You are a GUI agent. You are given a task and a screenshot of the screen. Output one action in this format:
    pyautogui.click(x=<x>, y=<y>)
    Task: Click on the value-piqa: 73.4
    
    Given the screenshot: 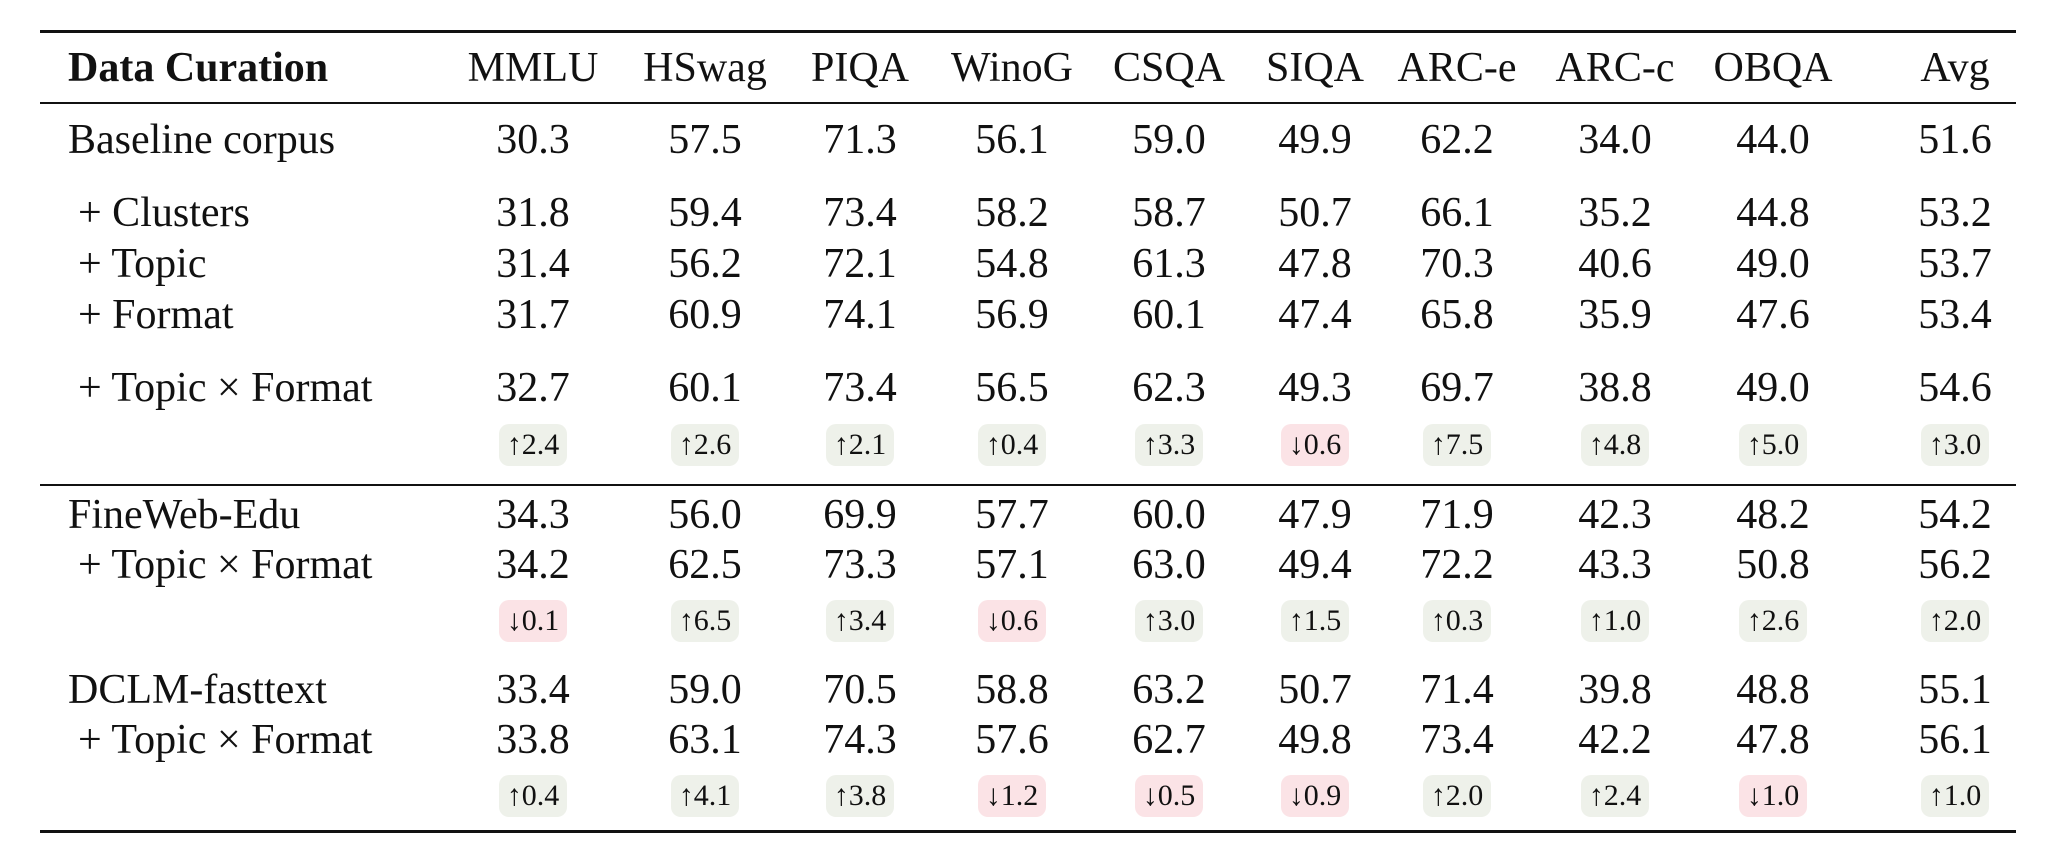 What is the action you would take?
    pyautogui.click(x=860, y=213)
    